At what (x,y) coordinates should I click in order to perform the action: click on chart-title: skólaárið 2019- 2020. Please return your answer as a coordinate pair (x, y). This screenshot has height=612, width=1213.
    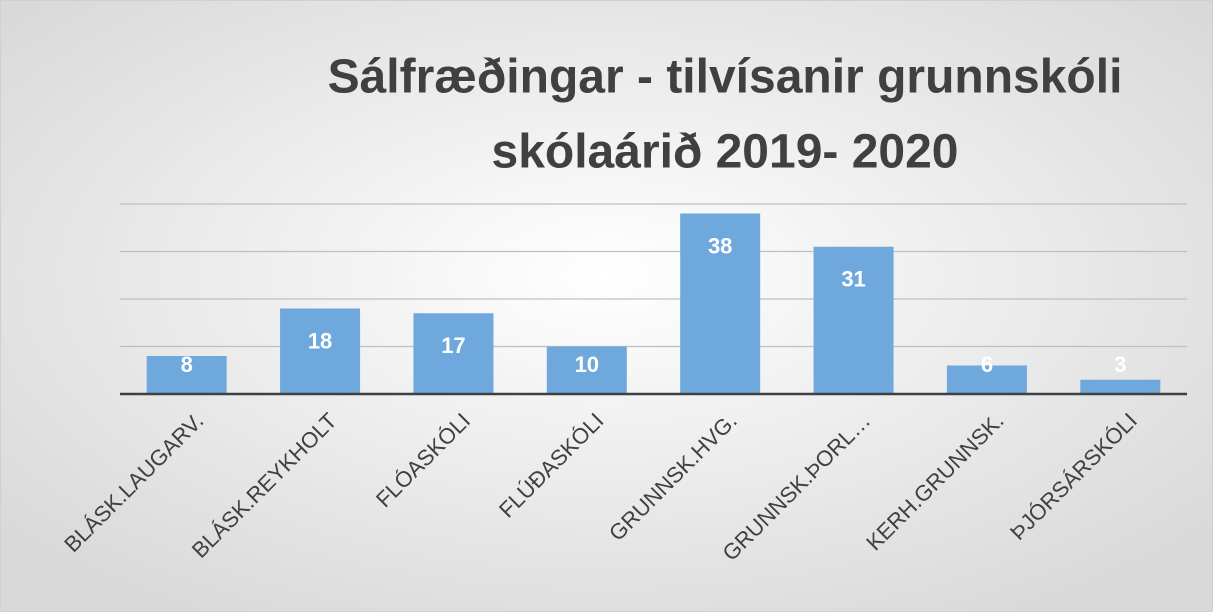
    Looking at the image, I should click on (725, 152).